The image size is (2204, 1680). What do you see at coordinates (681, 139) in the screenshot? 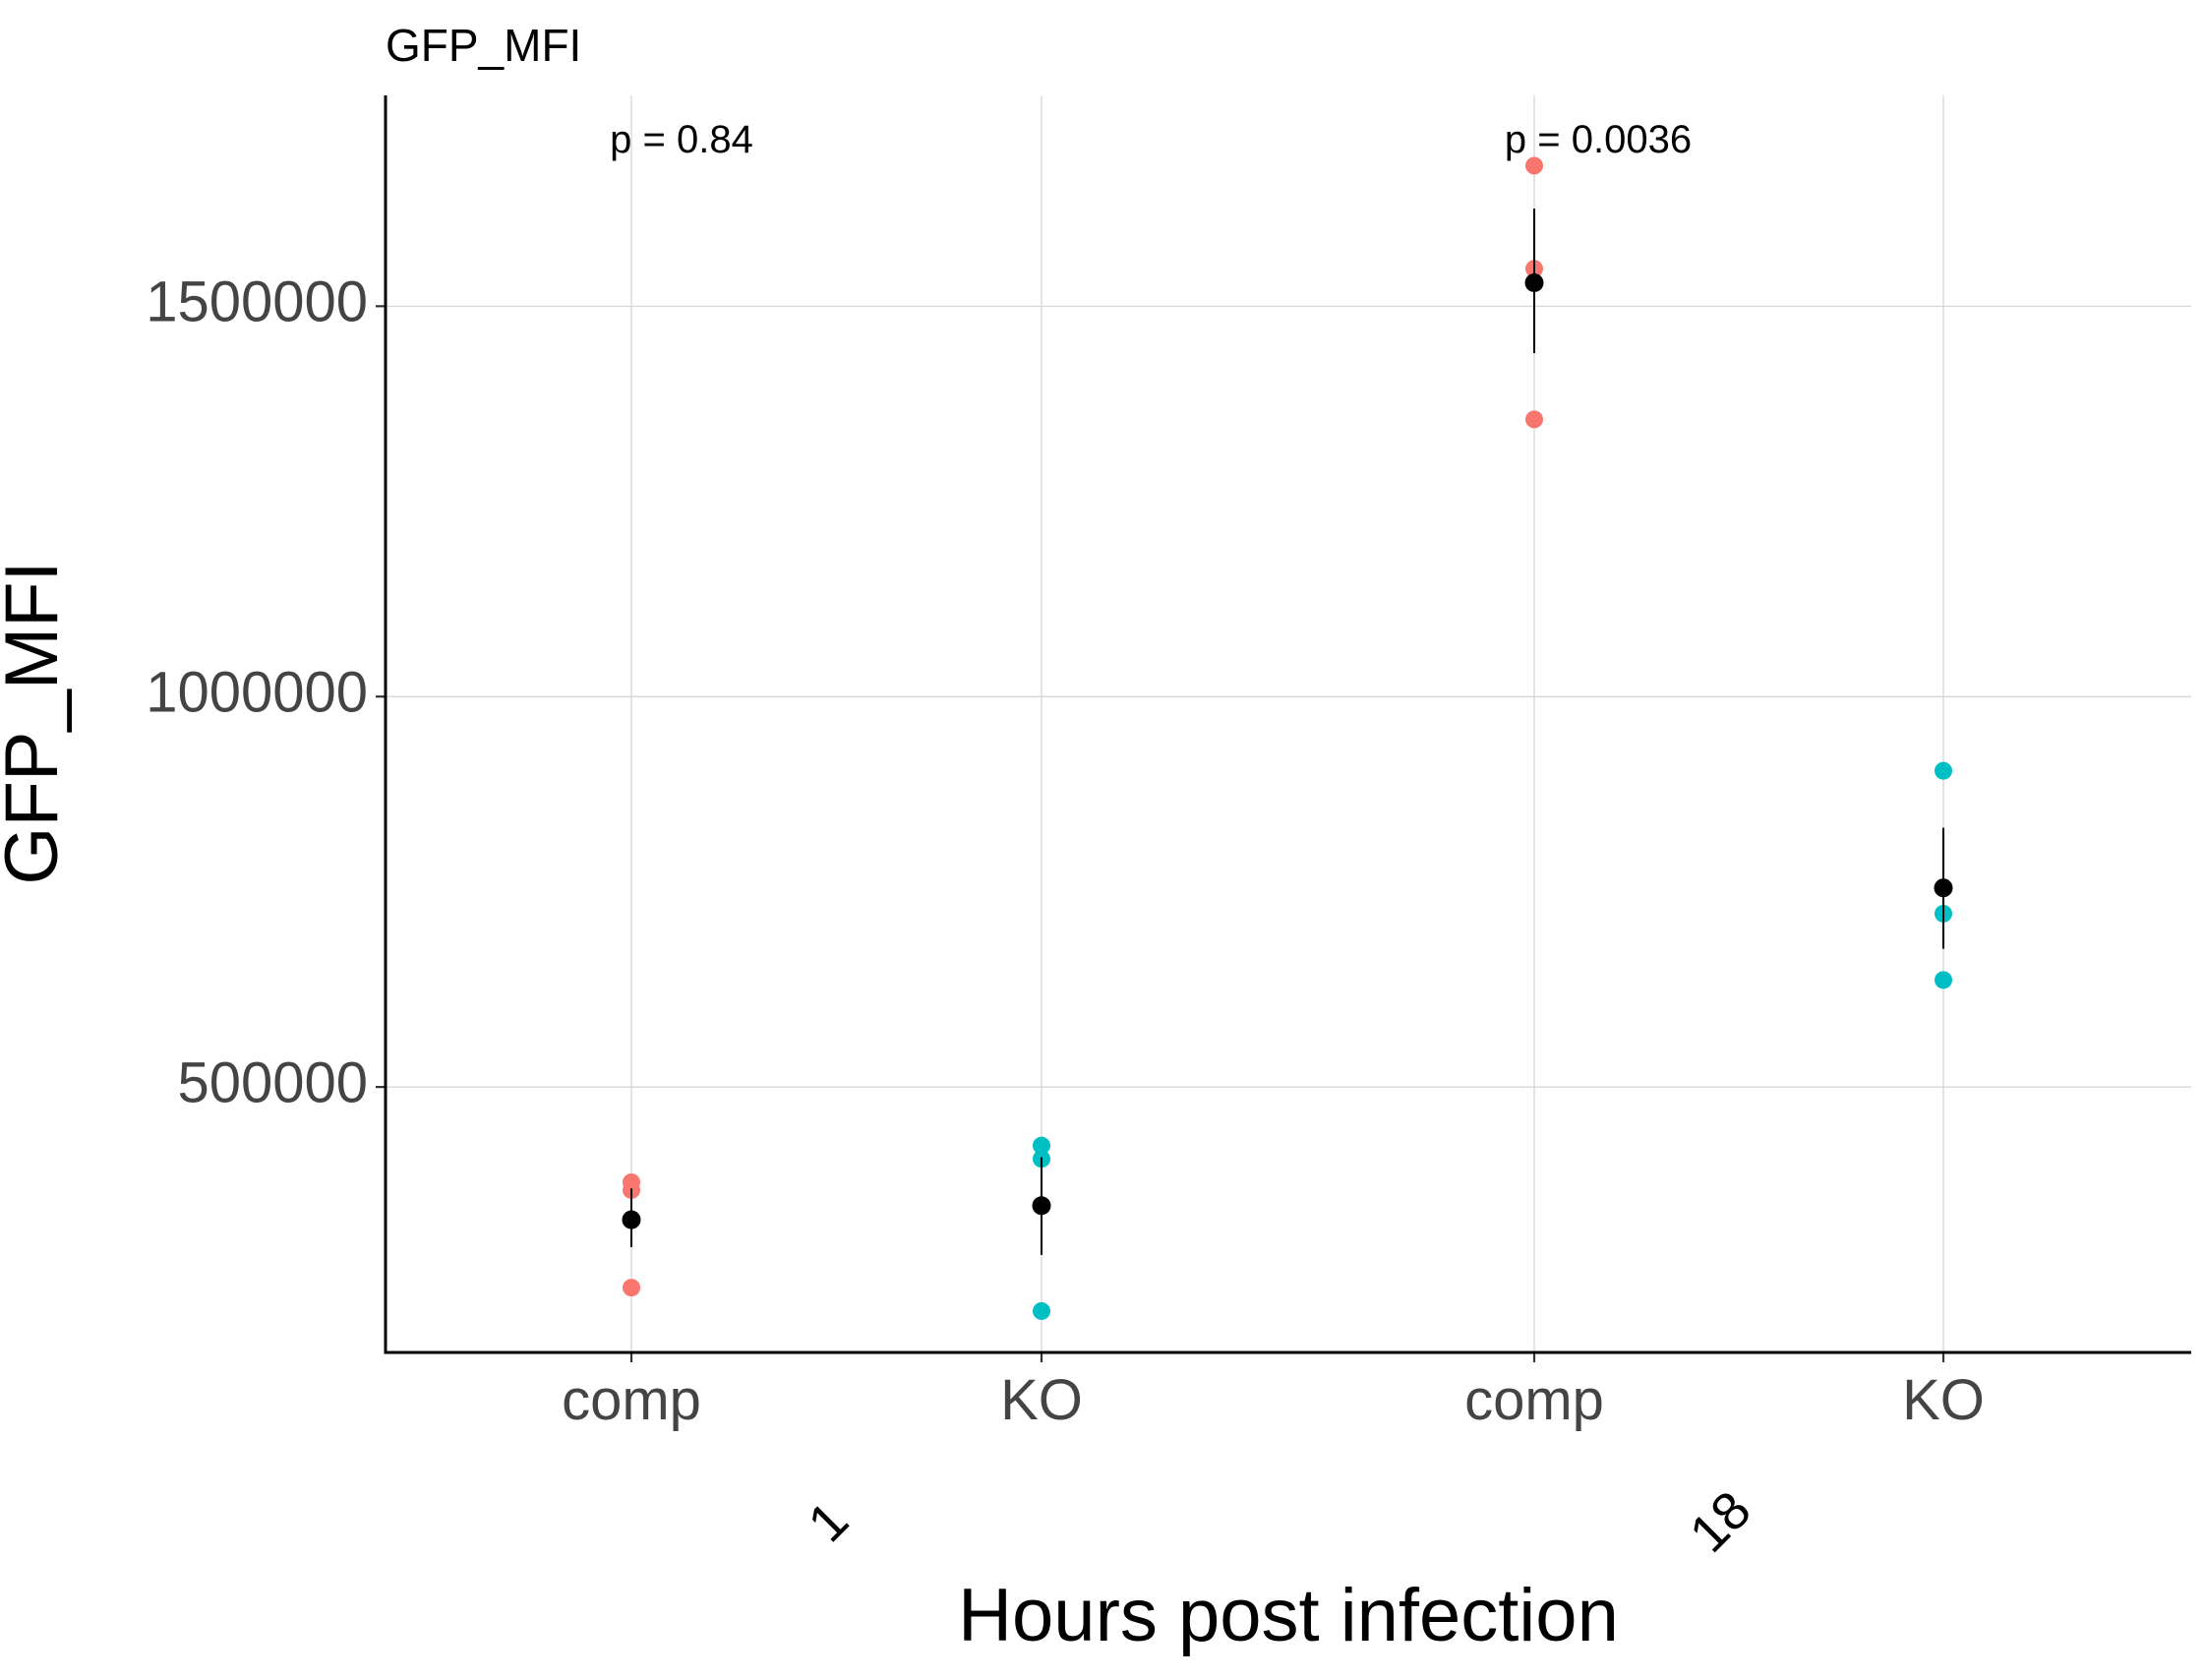
I see `p-value-annotation: p = 0.84` at bounding box center [681, 139].